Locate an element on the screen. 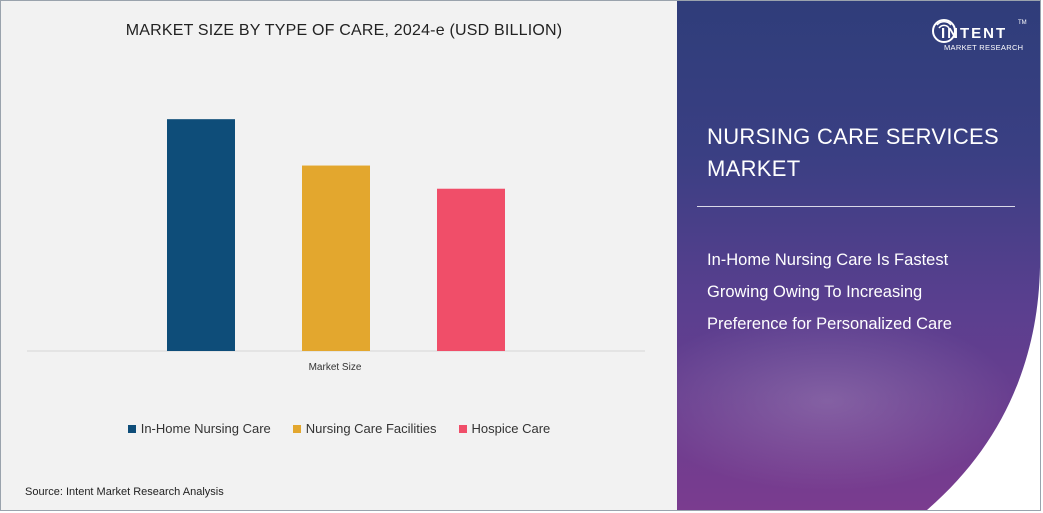 This screenshot has height=513, width=1043. brand-logo-icon is located at coordinates (944, 31).